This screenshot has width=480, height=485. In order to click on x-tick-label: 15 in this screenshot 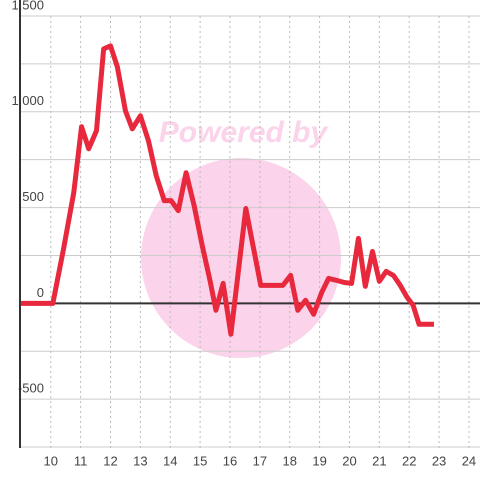, I will do `click(200, 460)`.